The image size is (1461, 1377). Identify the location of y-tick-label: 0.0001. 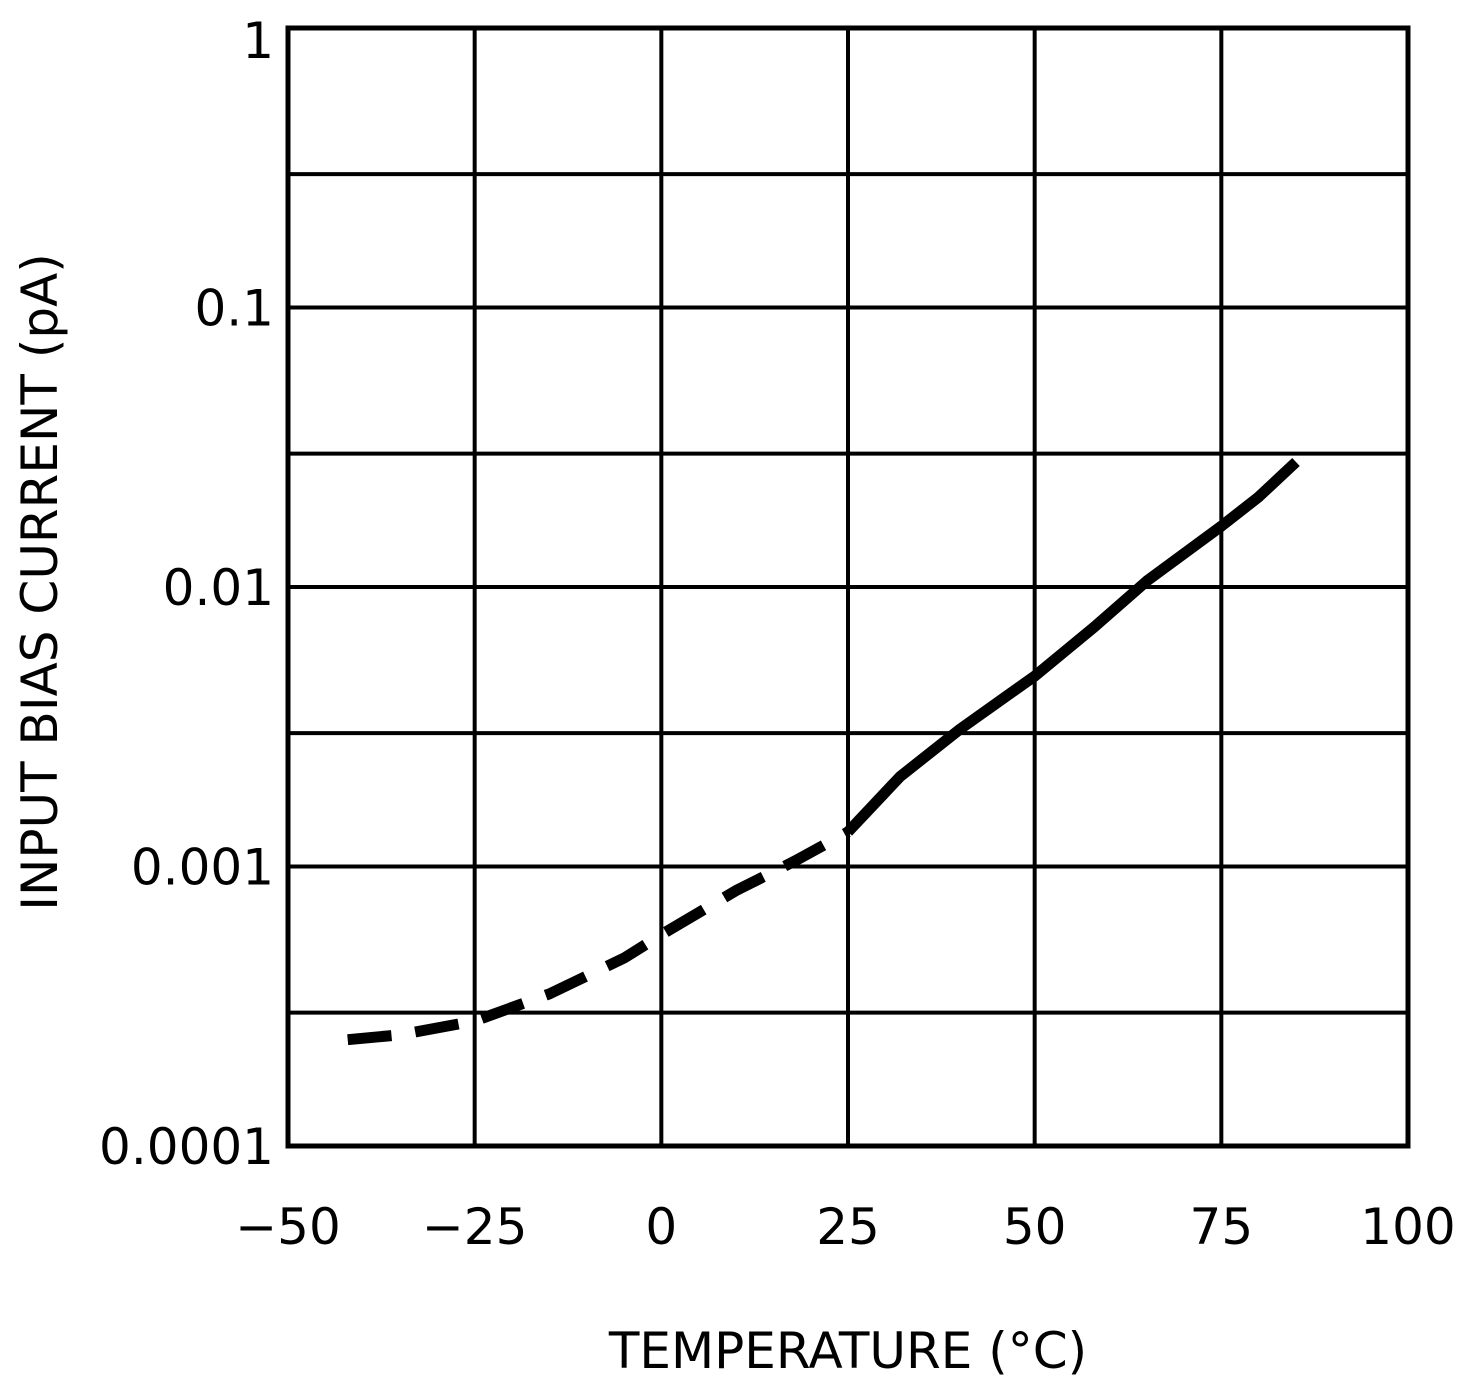
(186, 1147).